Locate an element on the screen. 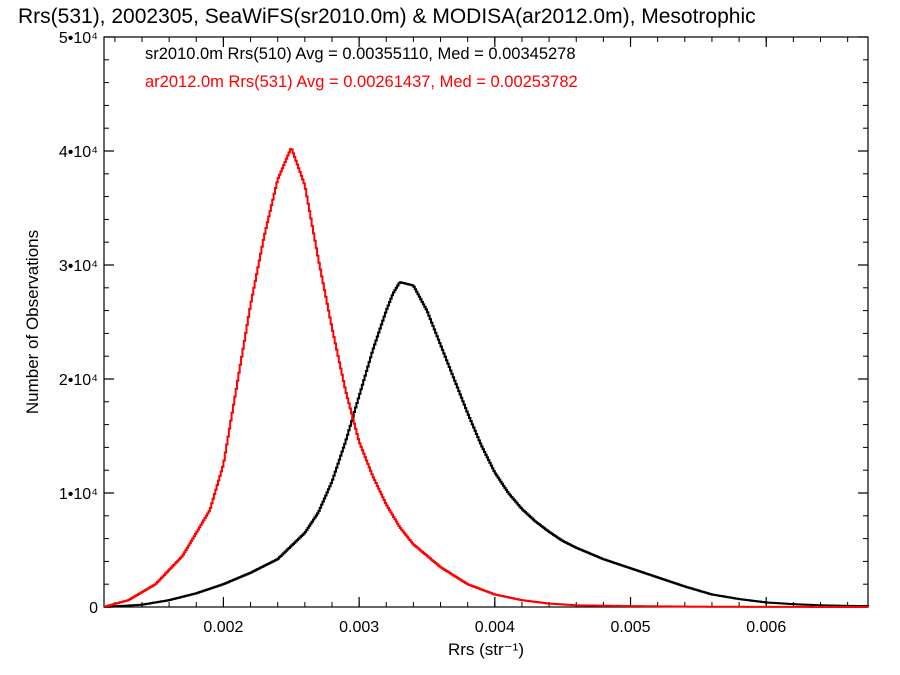 The image size is (900, 675). x-axis-label: Rrs (str⁻¹) is located at coordinates (486, 649).